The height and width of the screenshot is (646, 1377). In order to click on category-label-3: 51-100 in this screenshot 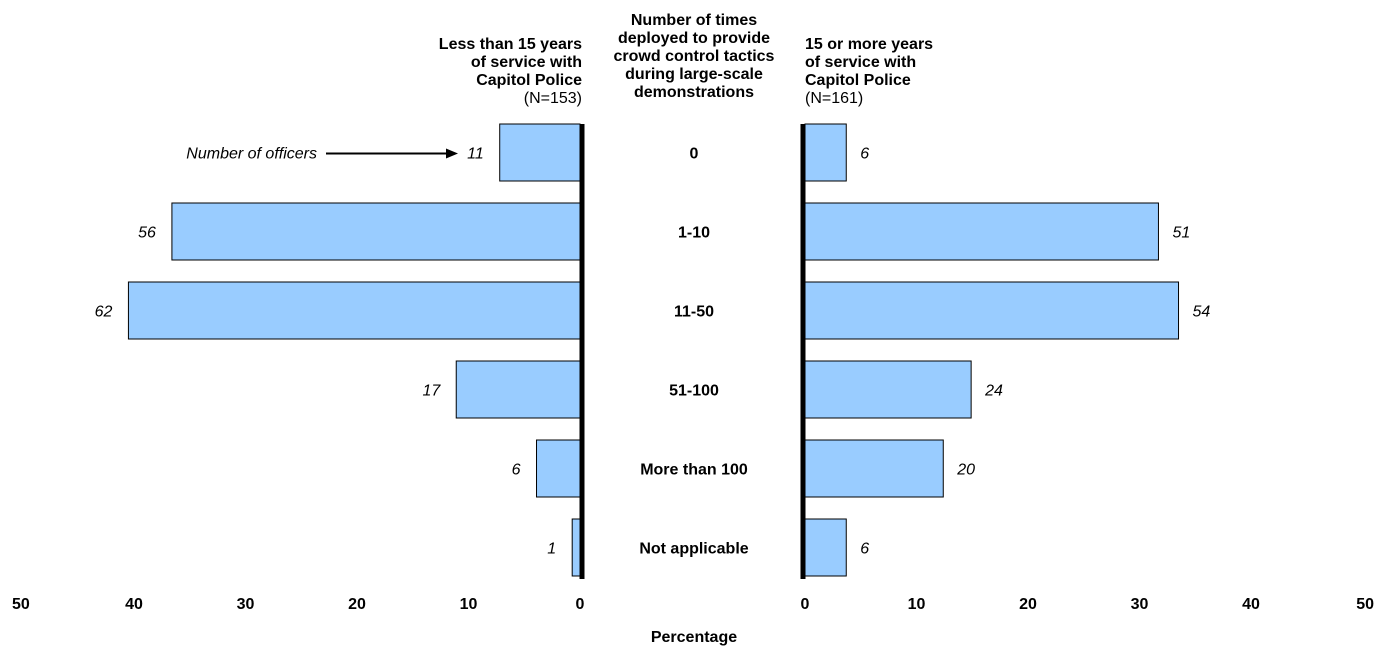, I will do `click(694, 391)`.